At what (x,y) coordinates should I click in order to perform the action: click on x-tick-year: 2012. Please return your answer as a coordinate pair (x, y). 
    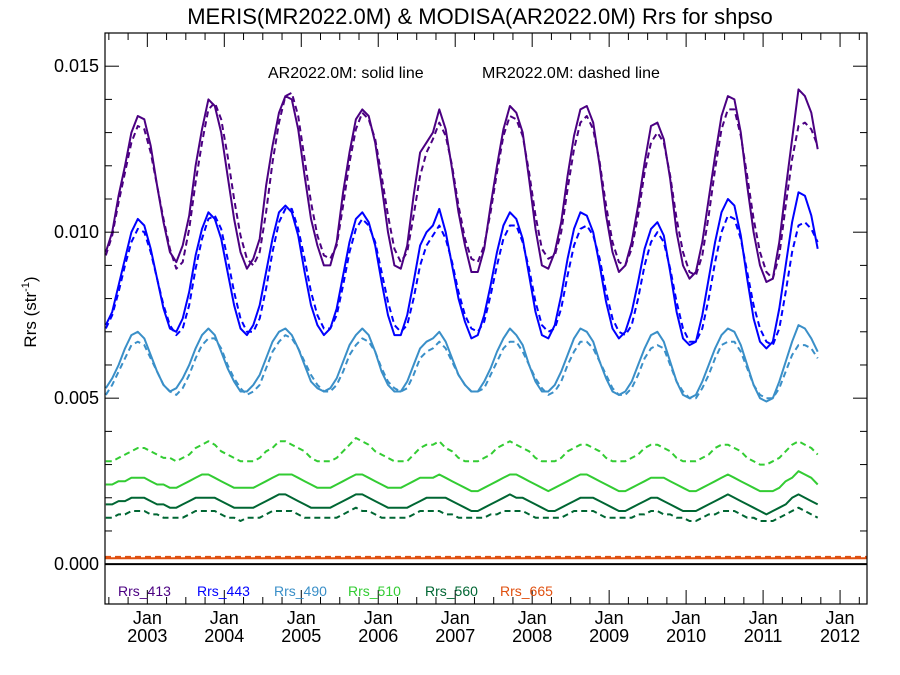
    Looking at the image, I should click on (840, 636).